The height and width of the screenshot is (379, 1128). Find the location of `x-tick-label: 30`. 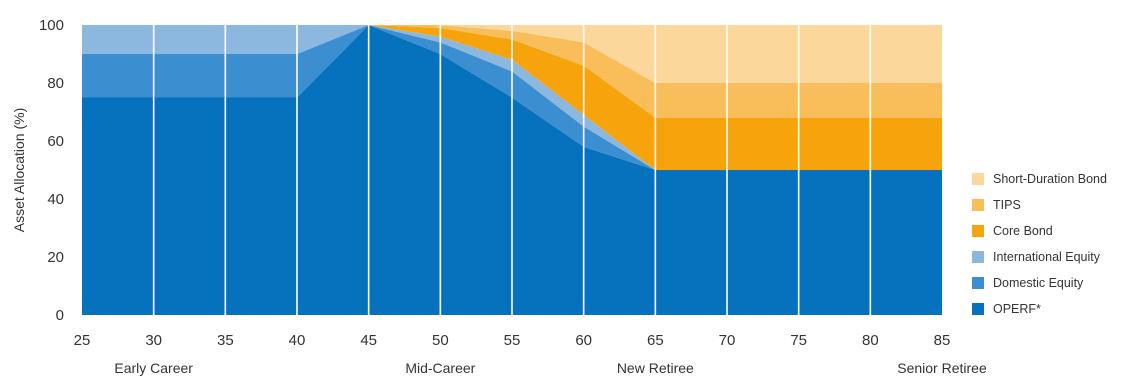

x-tick-label: 30 is located at coordinates (153, 340).